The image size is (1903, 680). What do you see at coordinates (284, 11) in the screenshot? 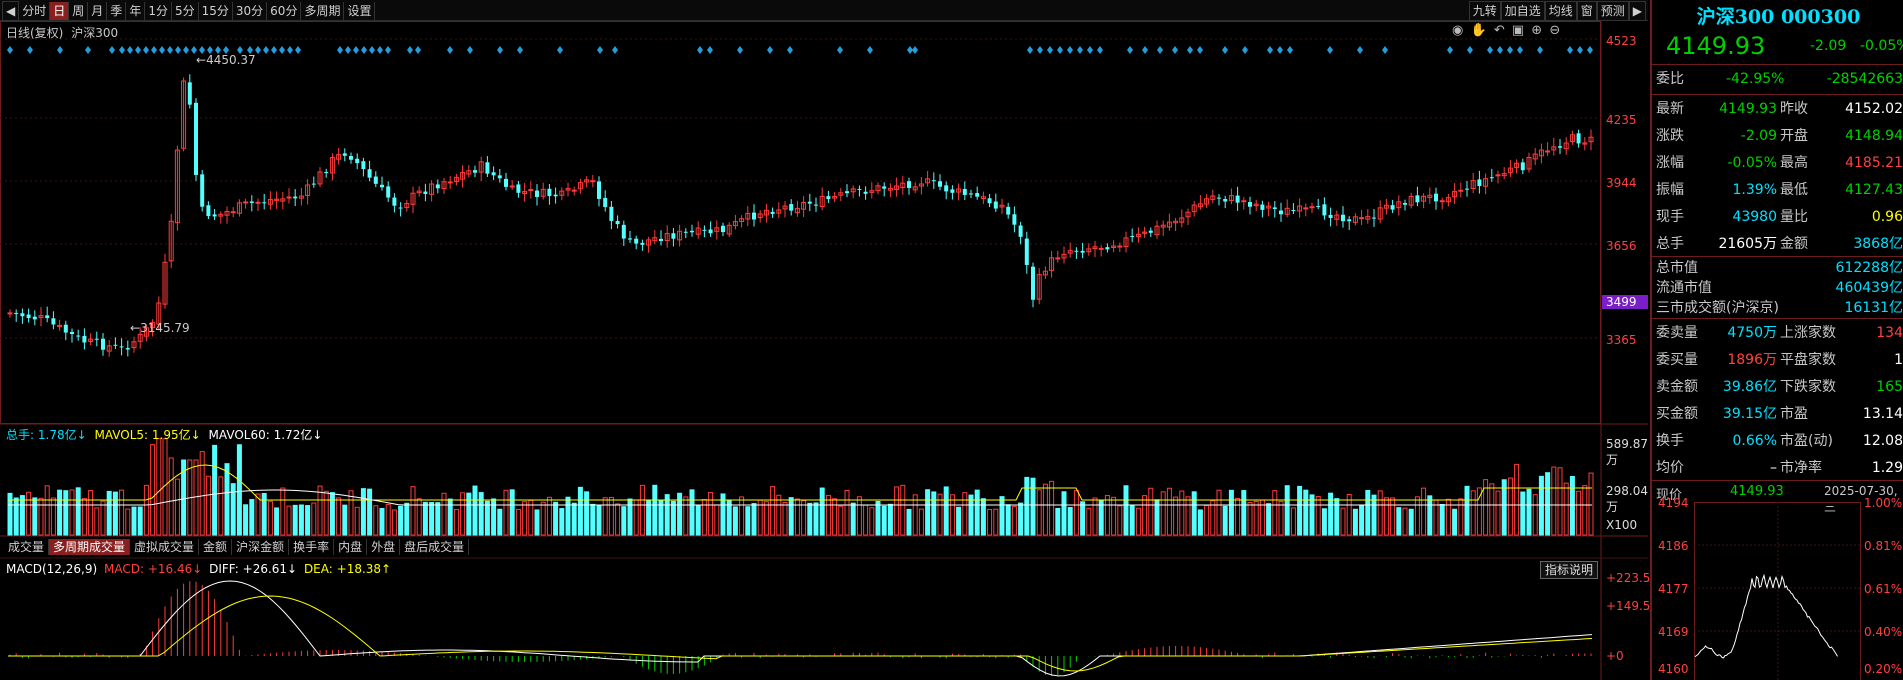
I see `period-tab-10: 60分` at bounding box center [284, 11].